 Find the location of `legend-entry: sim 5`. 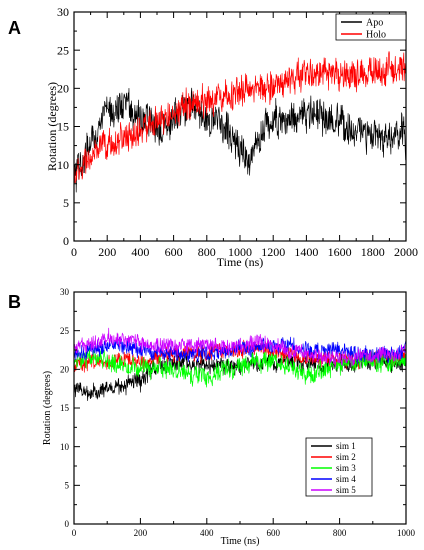

legend-entry: sim 5 is located at coordinates (346, 490).